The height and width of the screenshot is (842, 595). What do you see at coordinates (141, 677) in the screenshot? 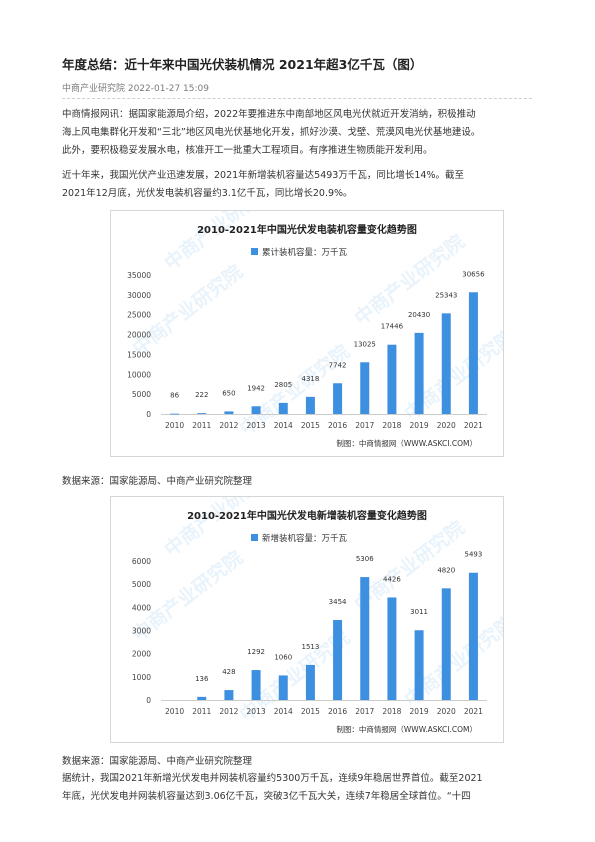
I see `y-tick-label: 1000` at bounding box center [141, 677].